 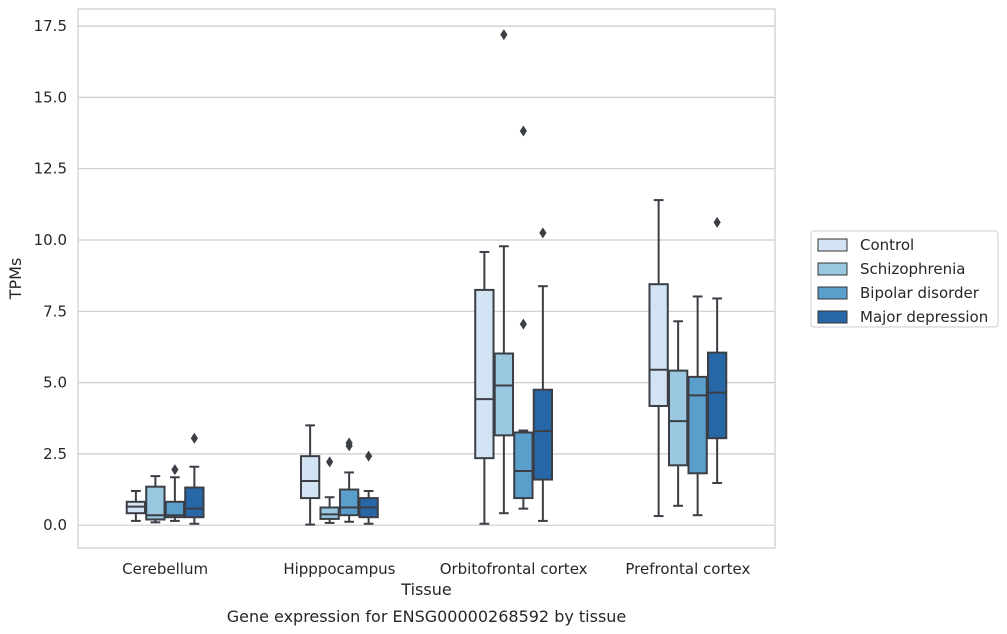 I want to click on y-axis-ticks: 0.0 2.5 5.0 7.5 10.0 12.5 15.0 17.5, so click(x=50, y=275).